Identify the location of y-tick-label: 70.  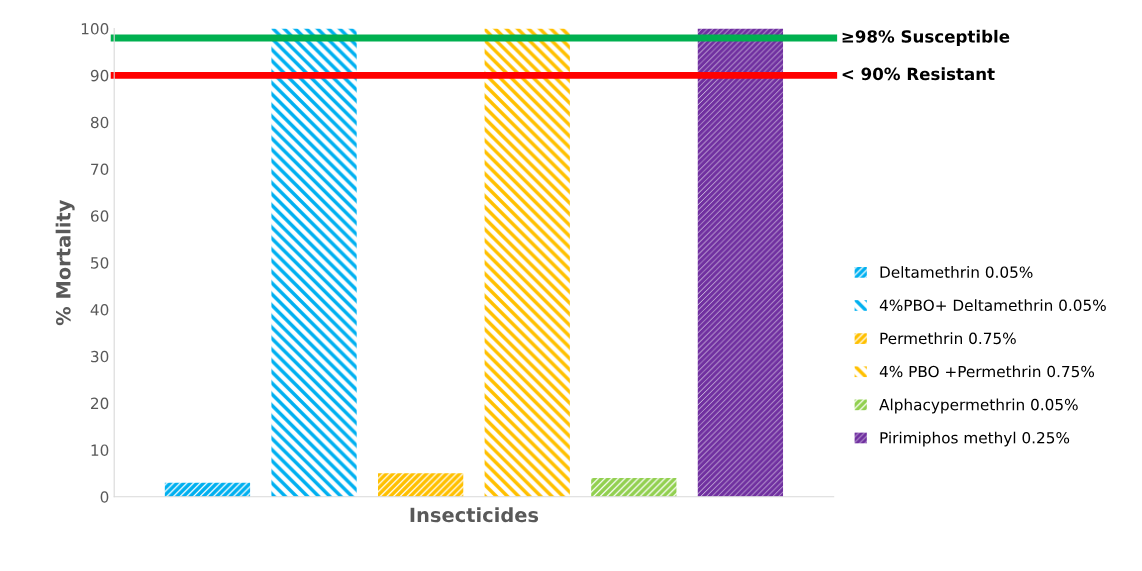
(100, 169).